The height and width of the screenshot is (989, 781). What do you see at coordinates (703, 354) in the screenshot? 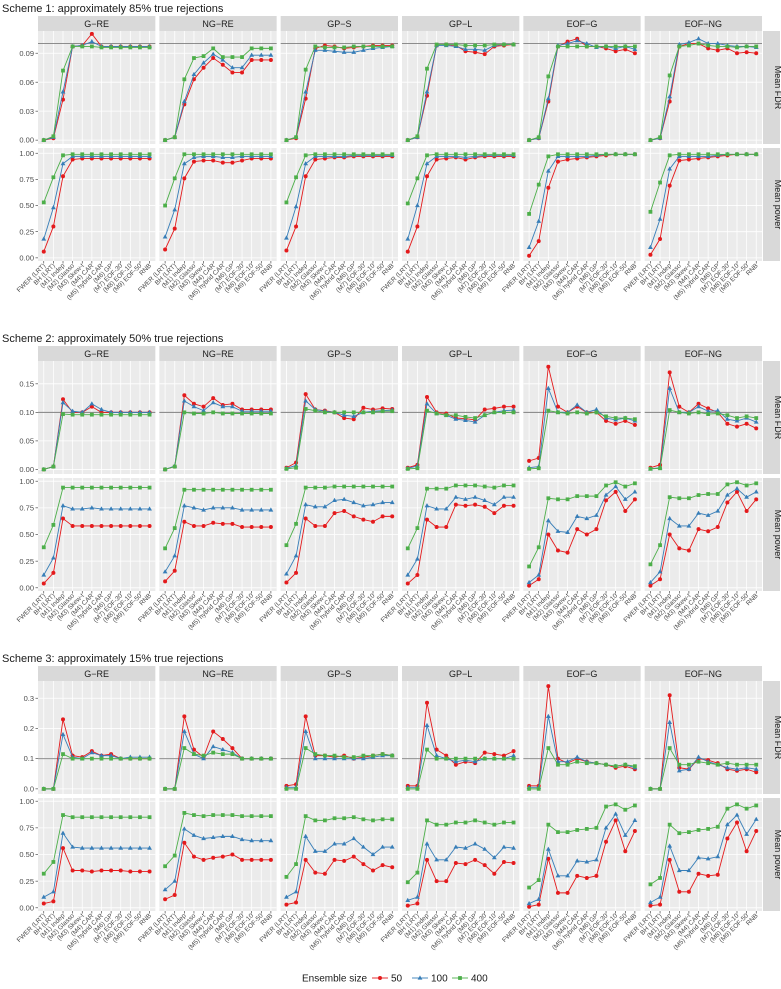
I see `strip-label: EOF−NG` at bounding box center [703, 354].